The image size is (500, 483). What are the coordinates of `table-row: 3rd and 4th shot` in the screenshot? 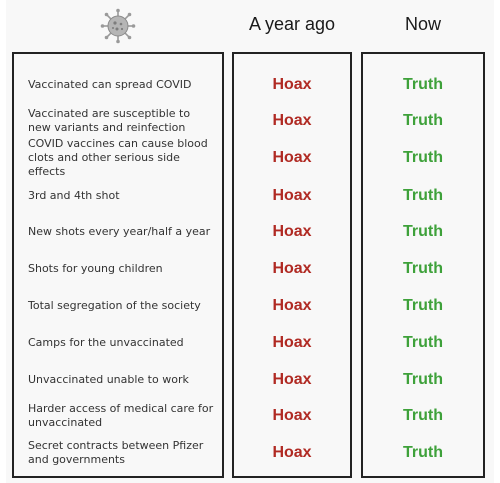 It's located at (118, 196).